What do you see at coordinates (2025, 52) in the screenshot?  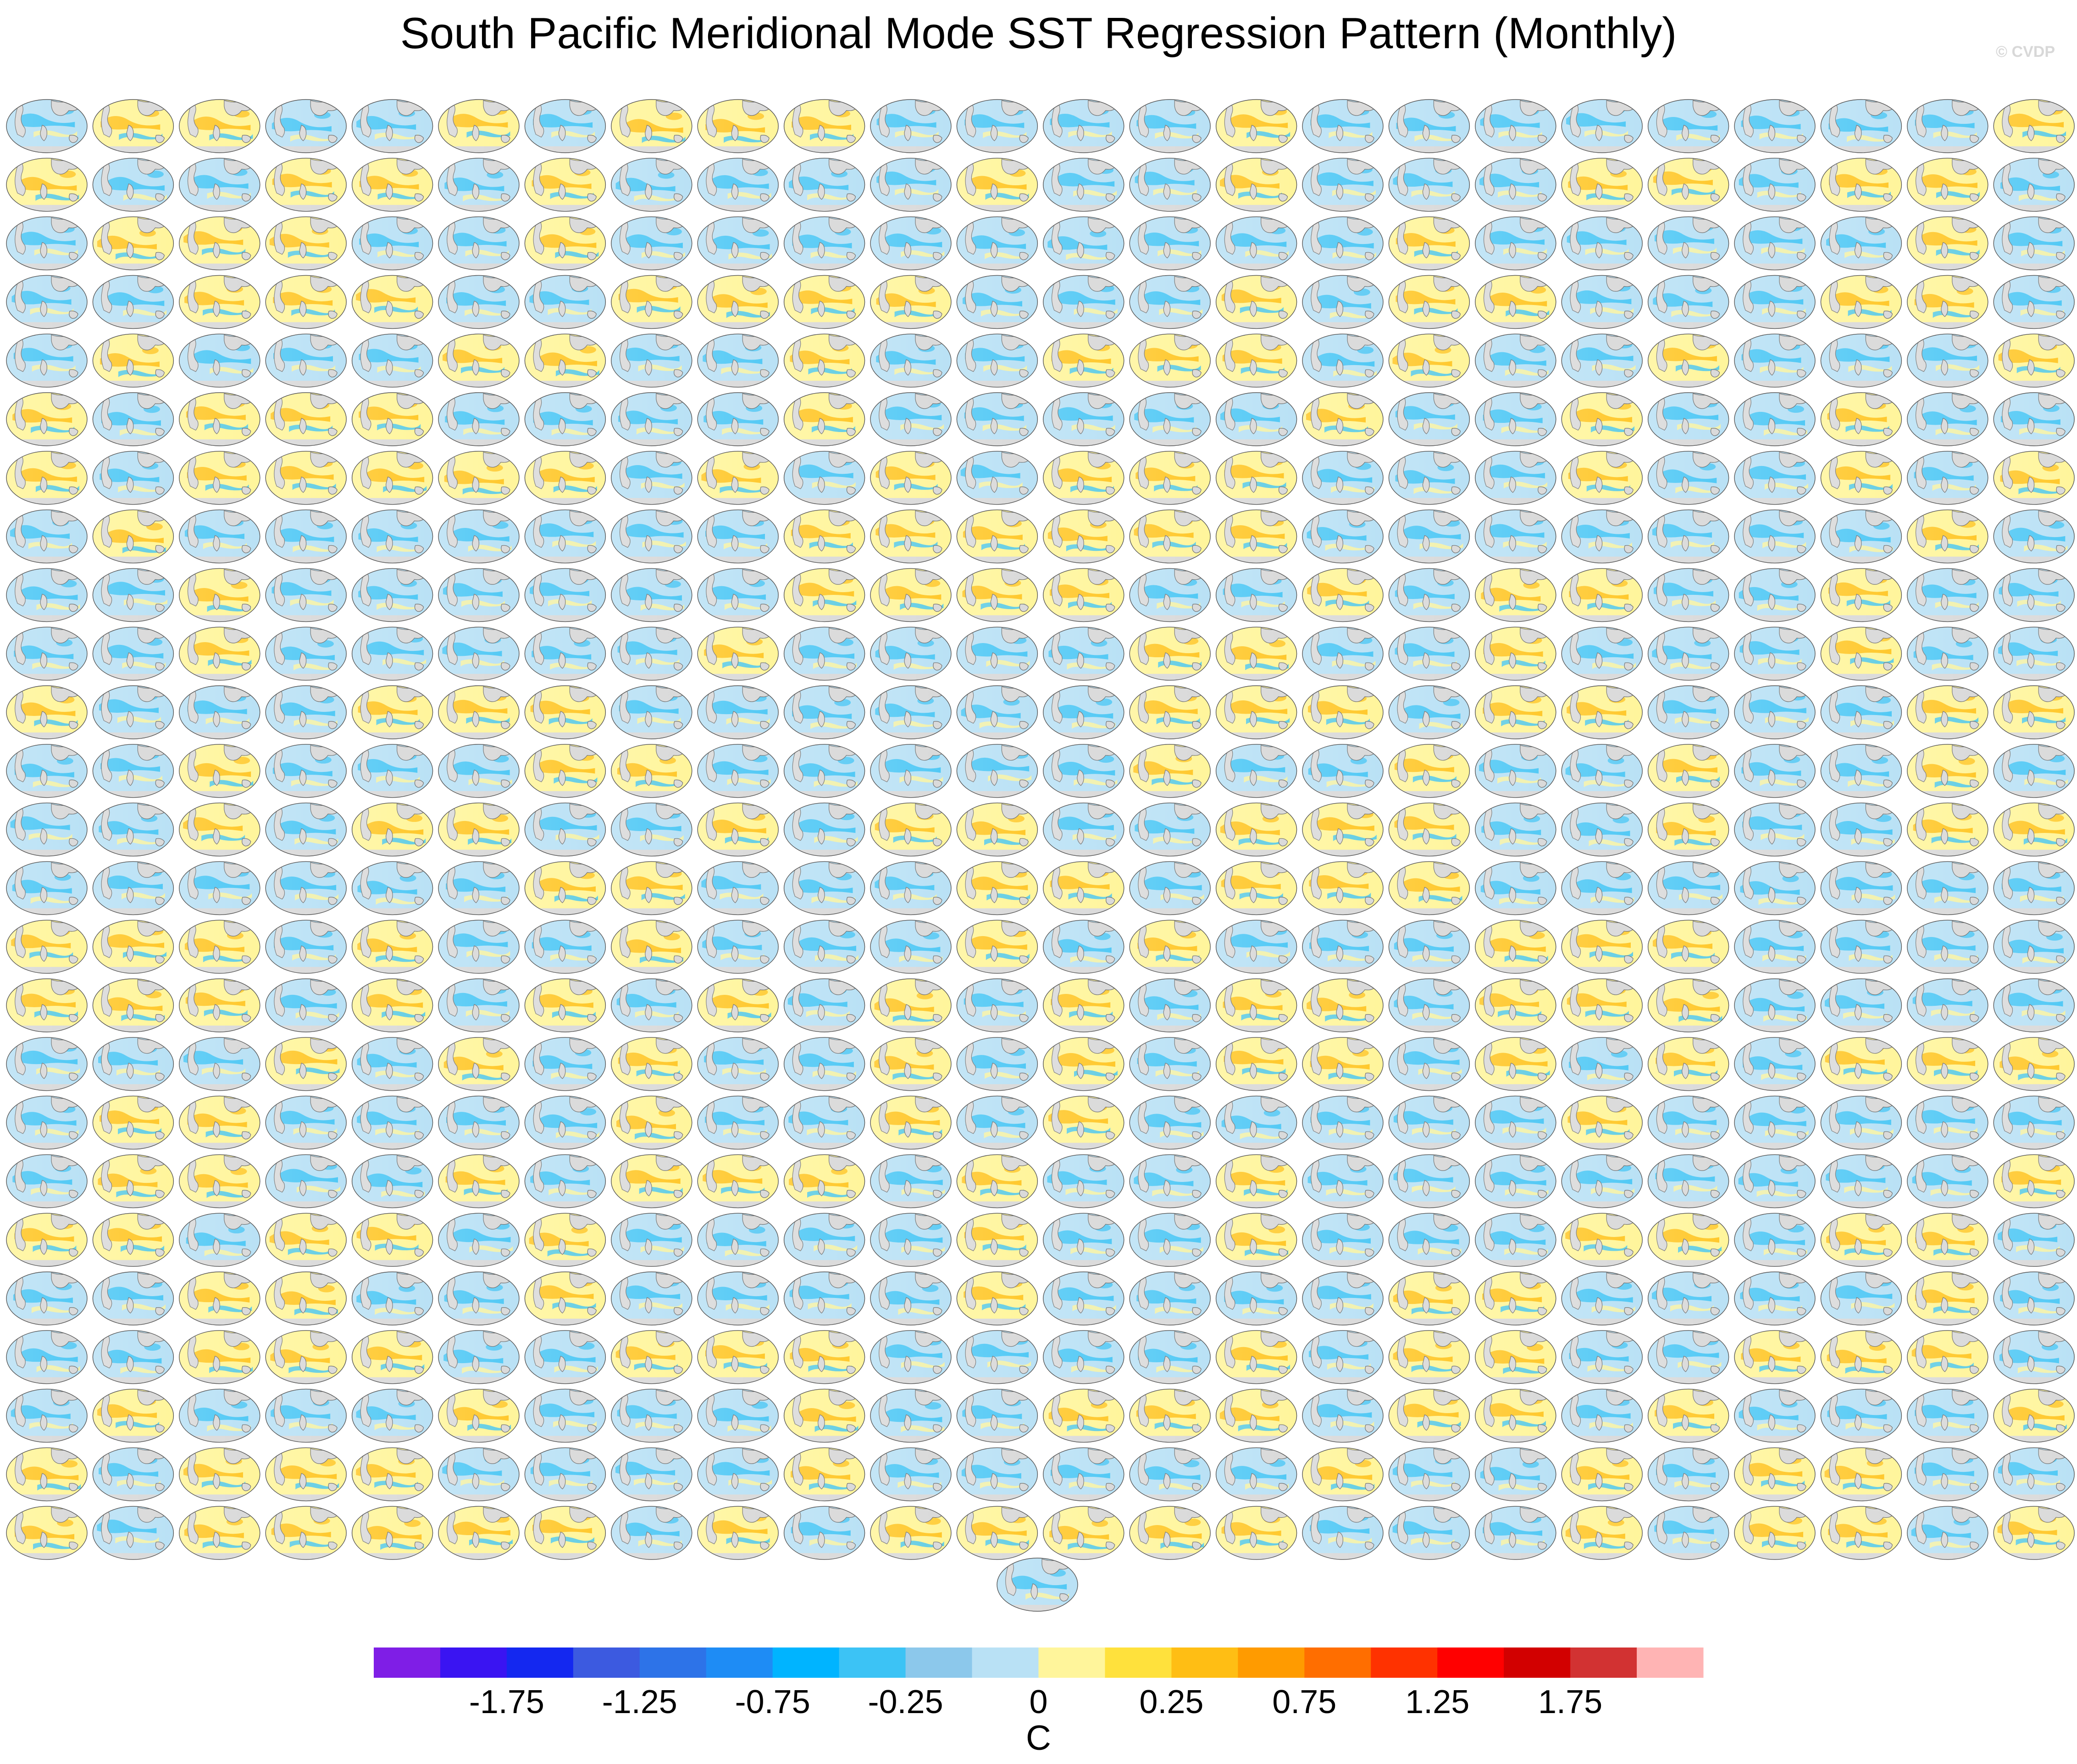 I see `watermark-text: © CVDP` at bounding box center [2025, 52].